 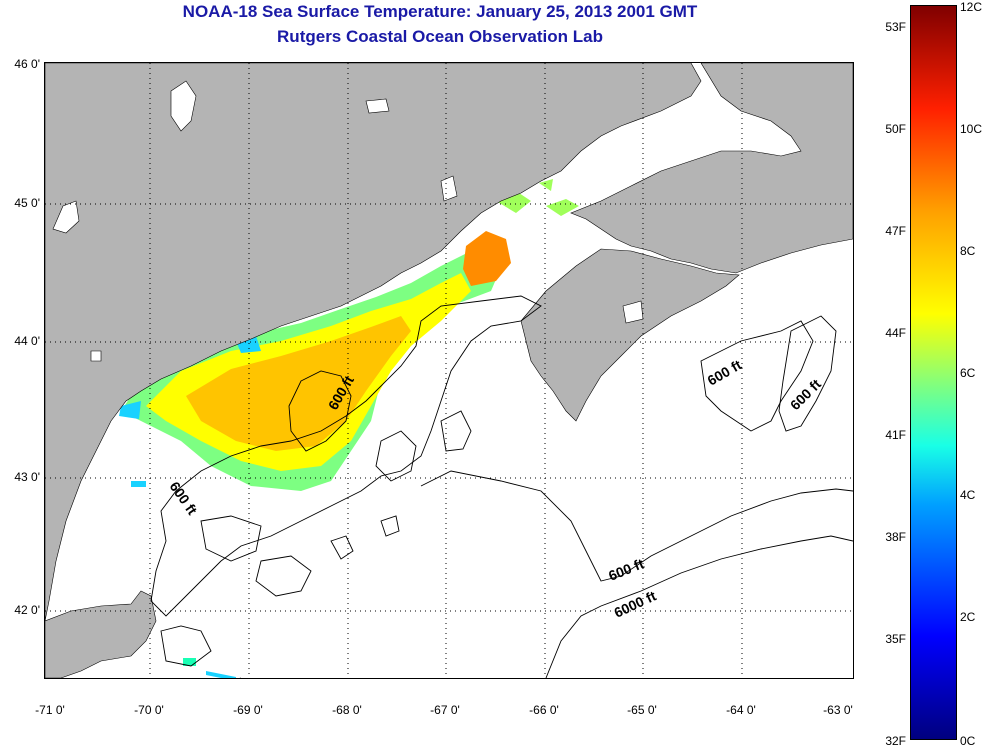 I want to click on colorbar-label-44f: 44F, so click(x=895, y=333).